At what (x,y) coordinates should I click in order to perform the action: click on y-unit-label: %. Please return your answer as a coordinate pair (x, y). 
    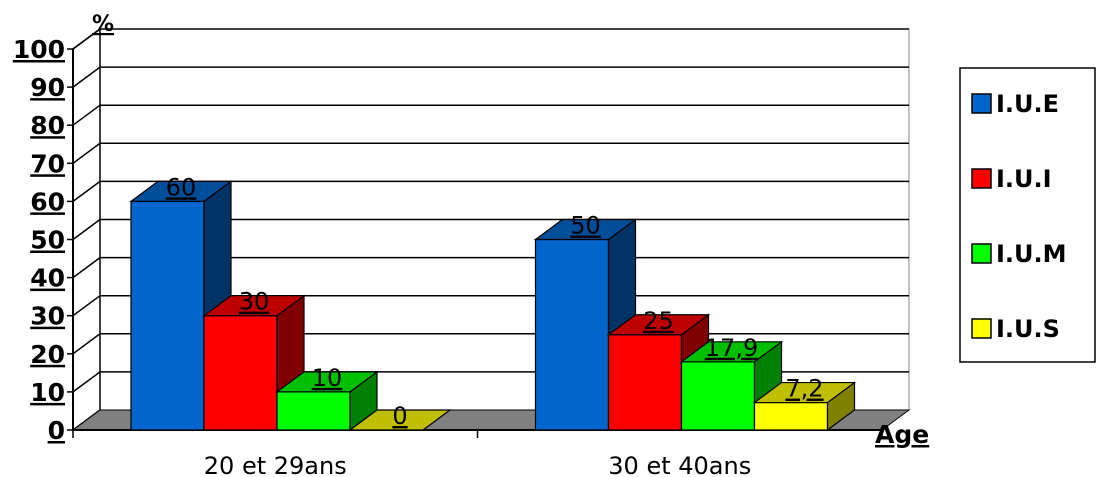
    Looking at the image, I should click on (103, 24).